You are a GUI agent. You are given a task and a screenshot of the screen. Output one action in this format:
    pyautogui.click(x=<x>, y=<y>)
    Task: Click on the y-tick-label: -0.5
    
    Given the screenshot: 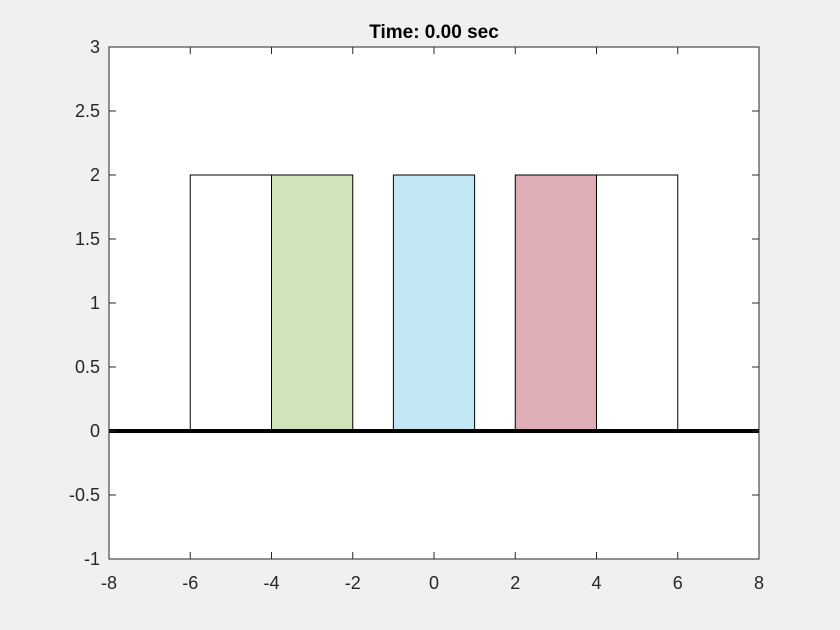 What is the action you would take?
    pyautogui.click(x=84, y=495)
    